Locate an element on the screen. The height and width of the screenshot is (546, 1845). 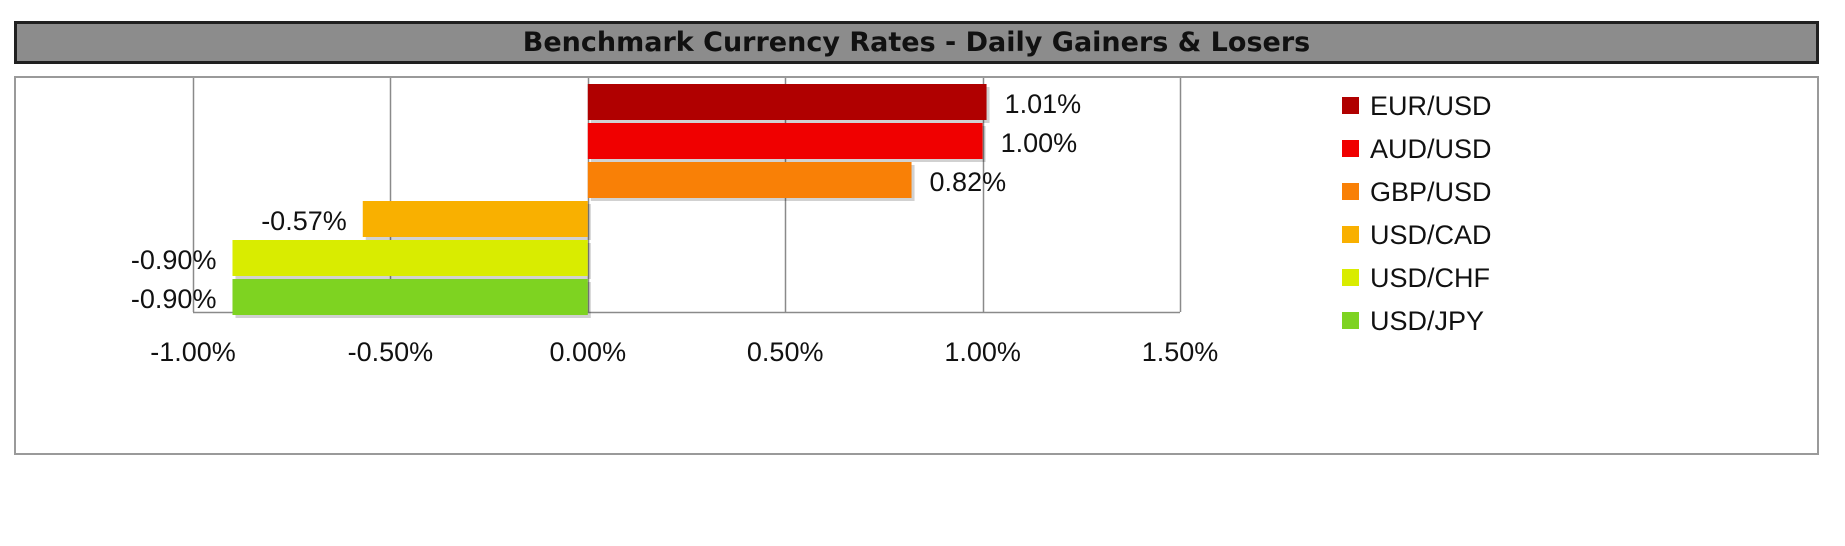
x-axis-ticks: -1.00% -0.50% 0.00% 0.50% 1.00% 1.50% is located at coordinates (684, 352).